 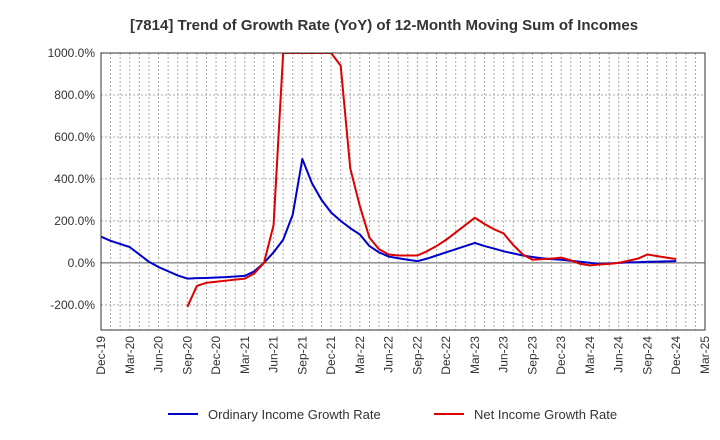 I want to click on x-tick-label: Dec-19, so click(x=101, y=355).